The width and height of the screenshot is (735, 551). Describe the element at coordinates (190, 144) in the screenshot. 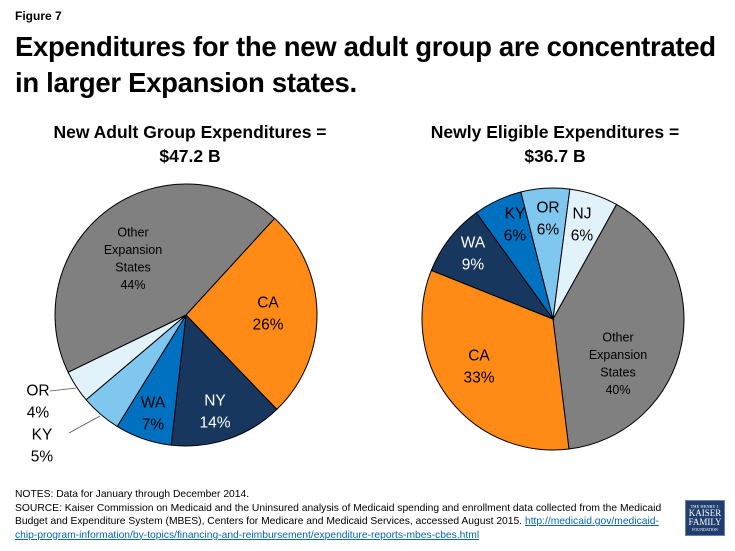

I see `left-chart-title: New Adult Group Expenditures = $47.2 B` at that location.